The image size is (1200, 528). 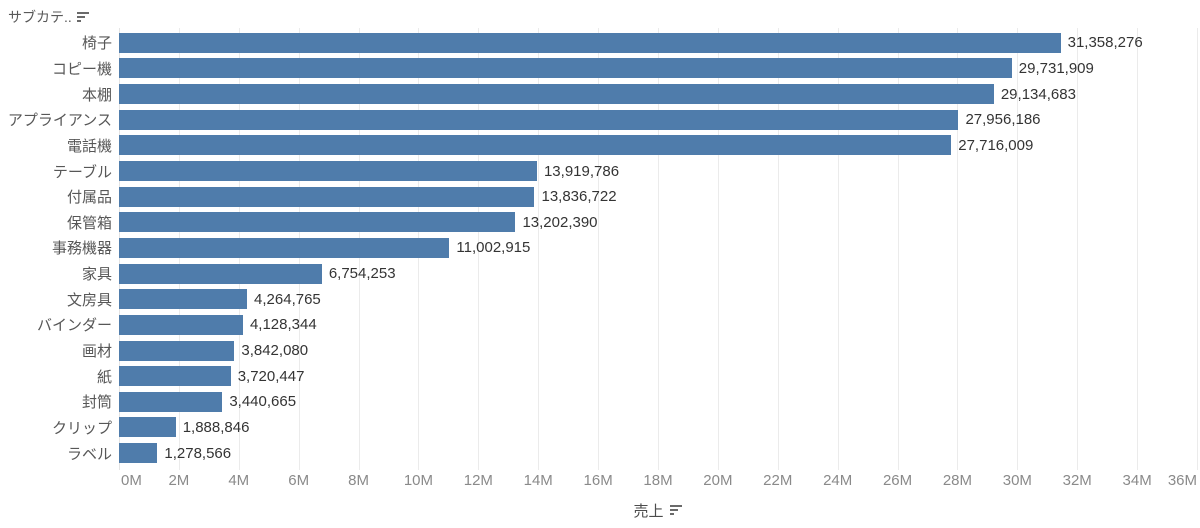 I want to click on value-label: 3,440,665, so click(x=263, y=402).